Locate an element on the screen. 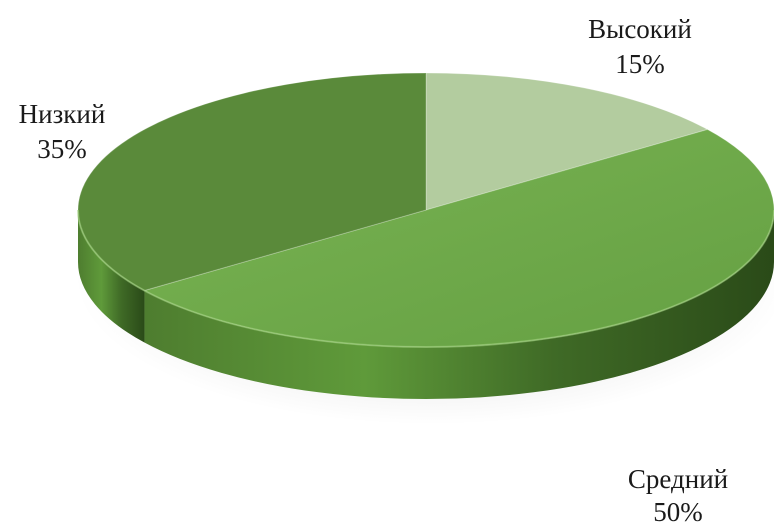 This screenshot has width=774, height=526. slice-category-label-1: Средний is located at coordinates (678, 479).